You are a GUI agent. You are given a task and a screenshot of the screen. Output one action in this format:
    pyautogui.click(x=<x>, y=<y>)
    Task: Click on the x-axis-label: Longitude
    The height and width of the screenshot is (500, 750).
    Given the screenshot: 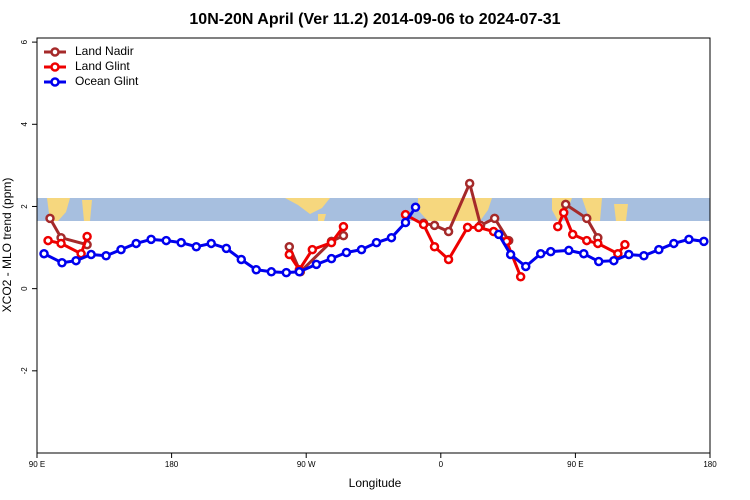 What is the action you would take?
    pyautogui.click(x=375, y=483)
    